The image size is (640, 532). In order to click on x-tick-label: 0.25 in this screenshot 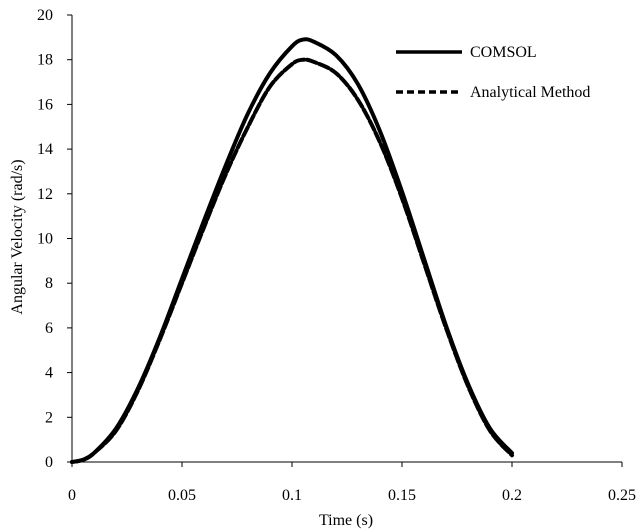, I will do `click(622, 495)`.